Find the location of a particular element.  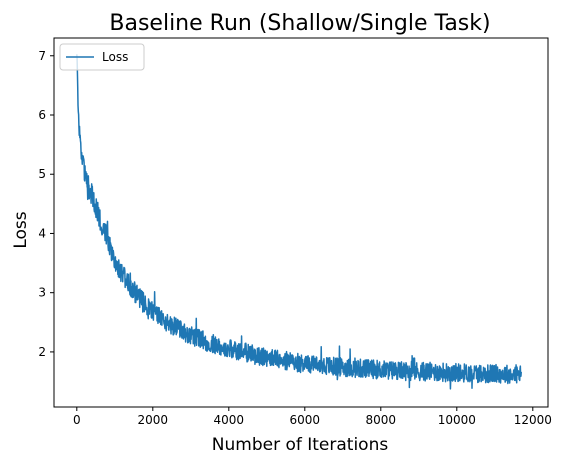

x-tick-label: 8000 is located at coordinates (381, 420).